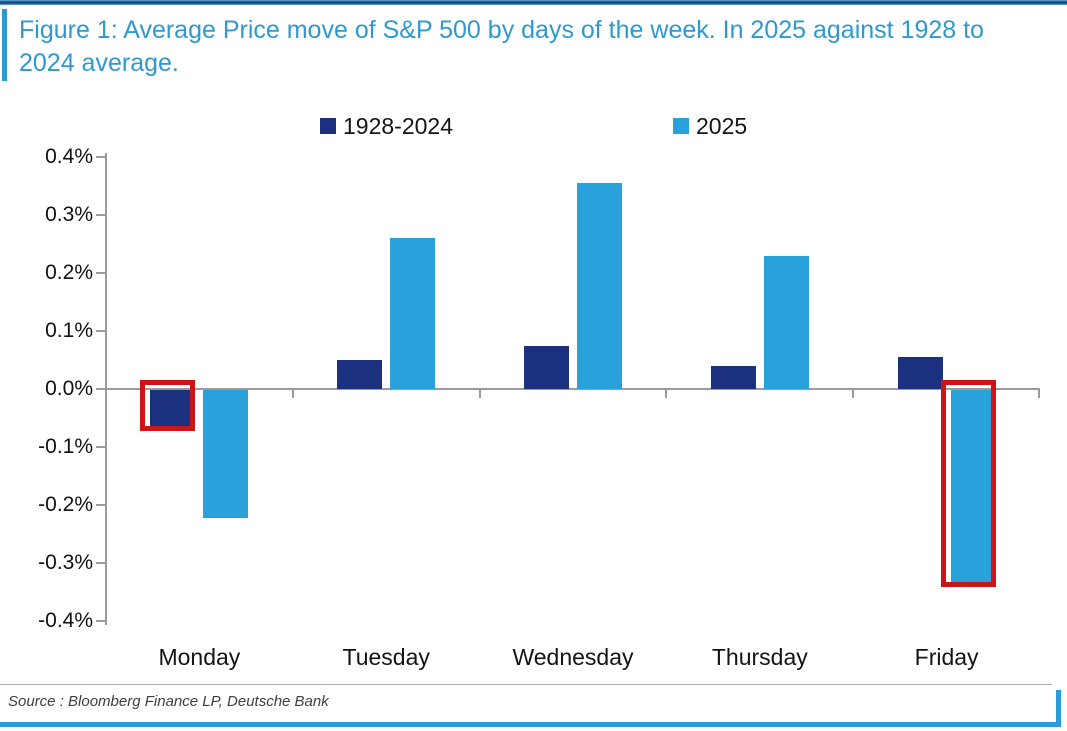 The height and width of the screenshot is (731, 1067). I want to click on bar-wednesday-2025, so click(599, 286).